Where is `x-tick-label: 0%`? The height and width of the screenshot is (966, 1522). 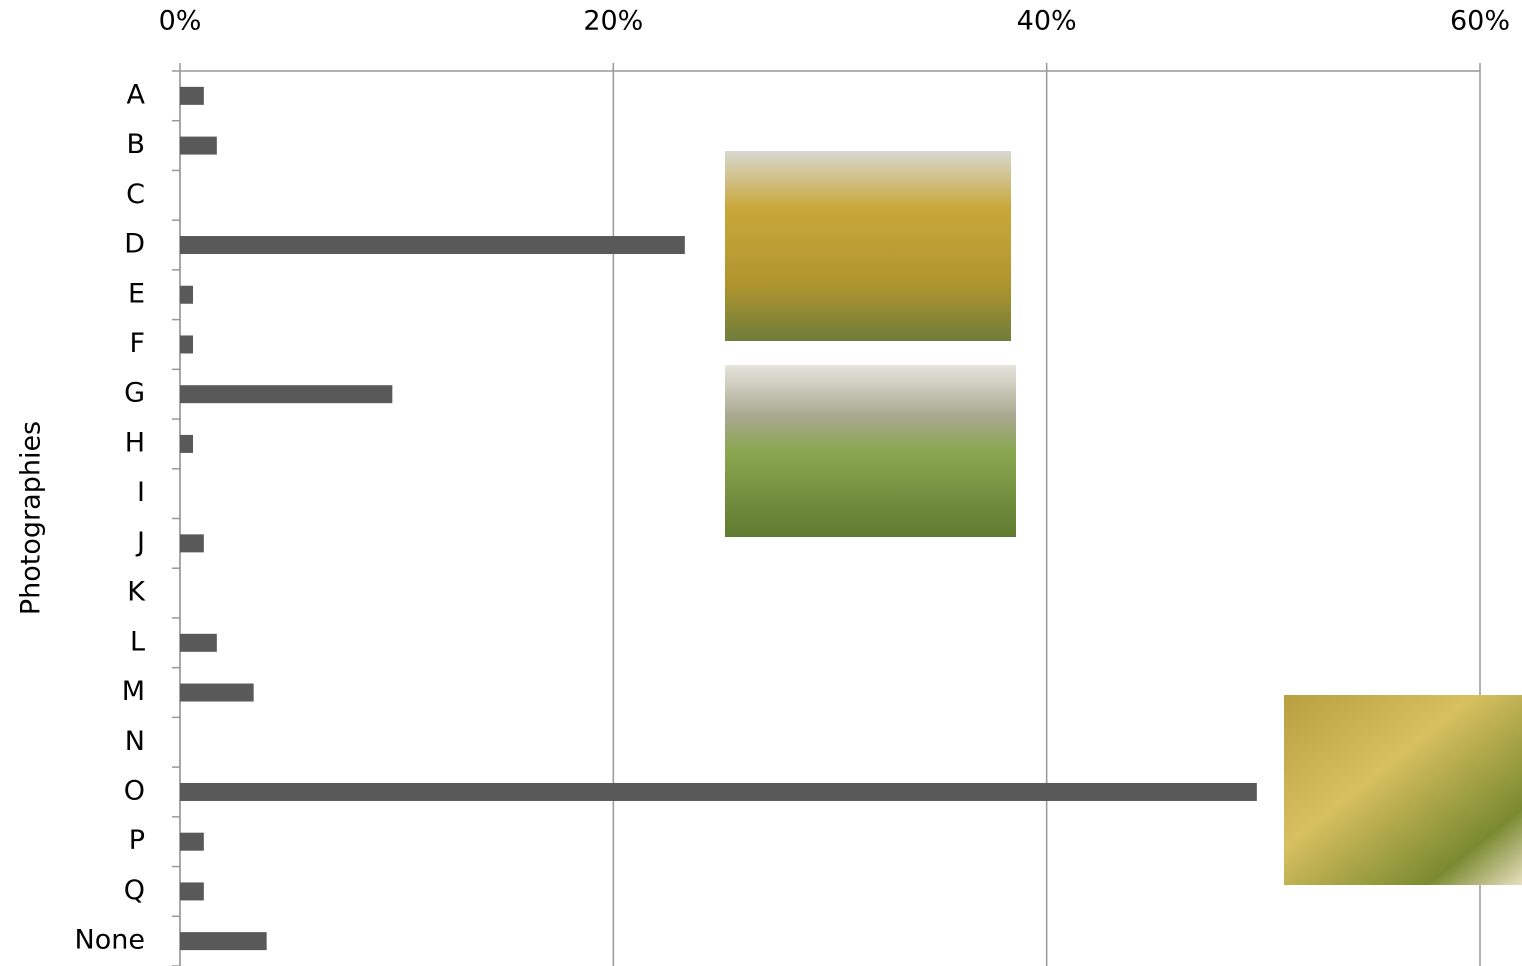 x-tick-label: 0% is located at coordinates (180, 21).